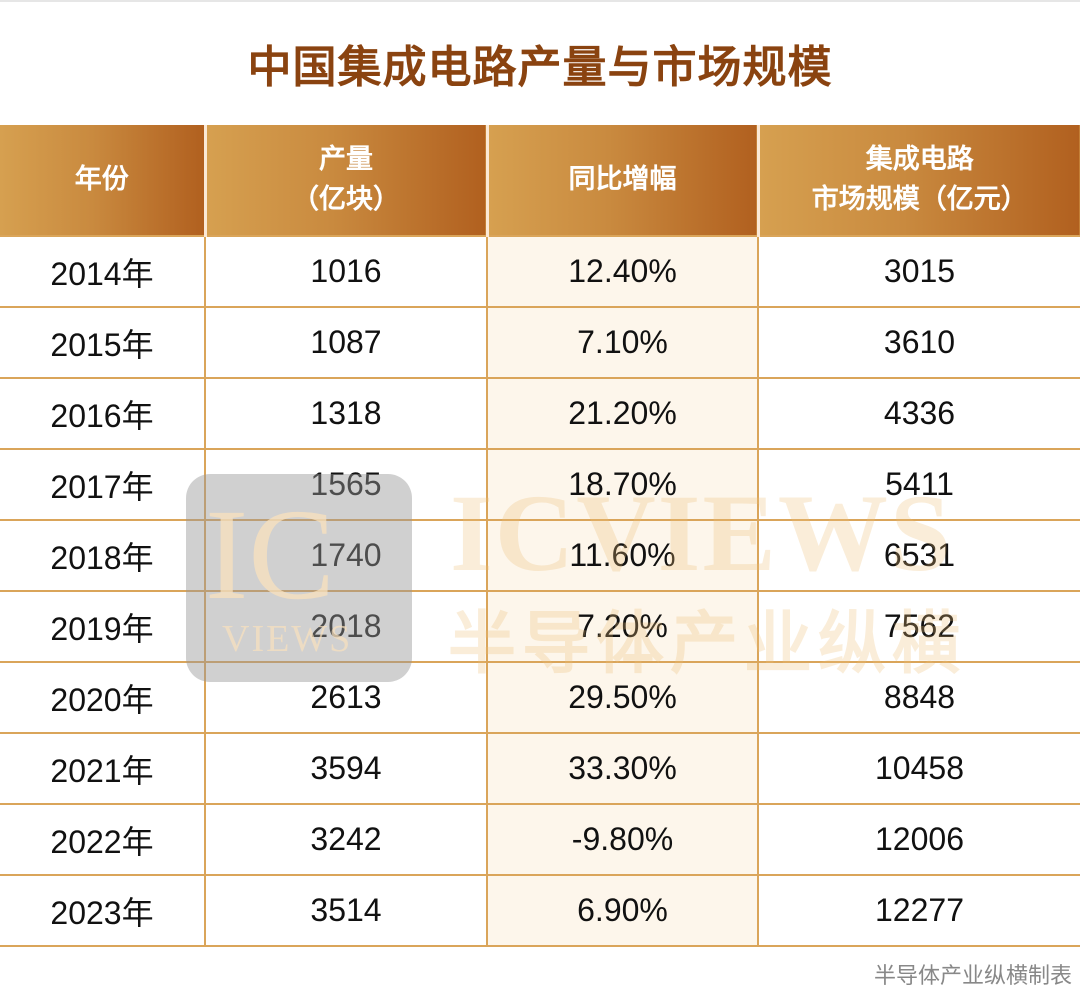 The image size is (1080, 996). I want to click on cell-output: 1740, so click(346, 555).